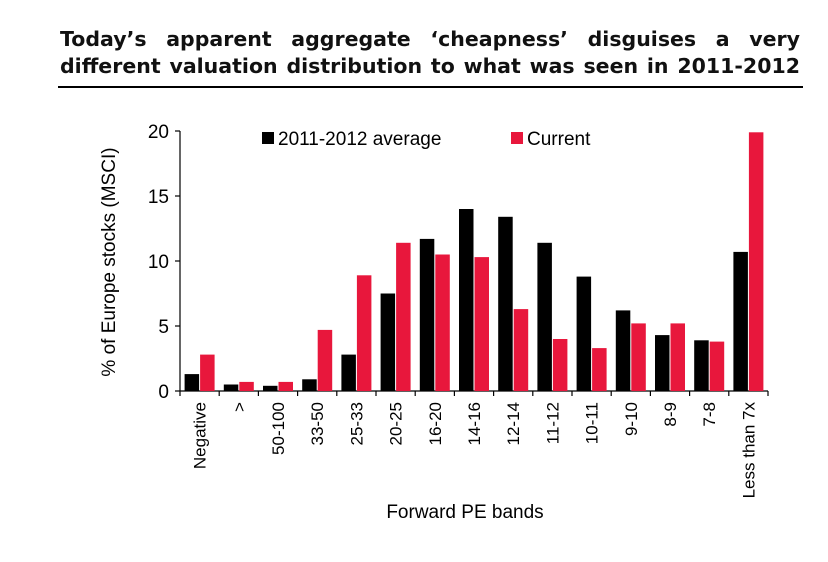 The height and width of the screenshot is (562, 828). Describe the element at coordinates (474, 423) in the screenshot. I see `x-tick-label: 14-16` at that location.